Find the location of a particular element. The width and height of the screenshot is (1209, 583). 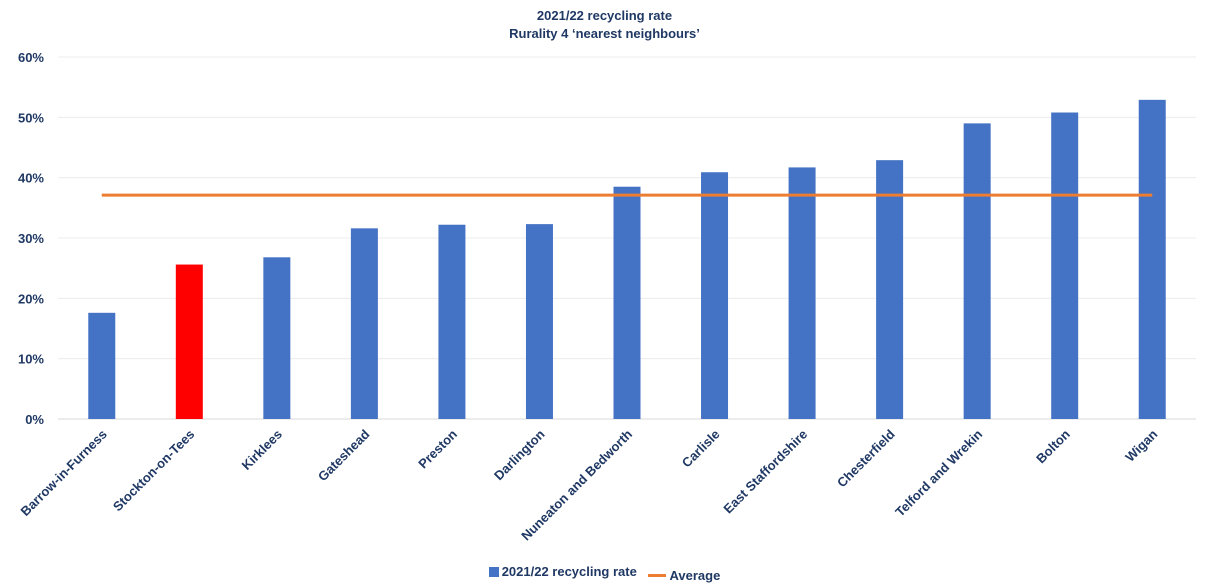

y-tick-label: 40% is located at coordinates (31, 178).